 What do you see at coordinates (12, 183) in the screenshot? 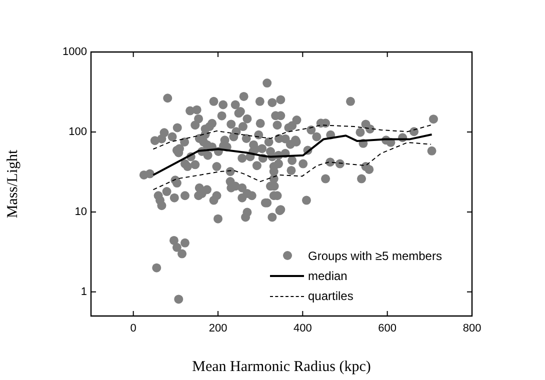
I see `y-axis-title: Mass/Light` at bounding box center [12, 183].